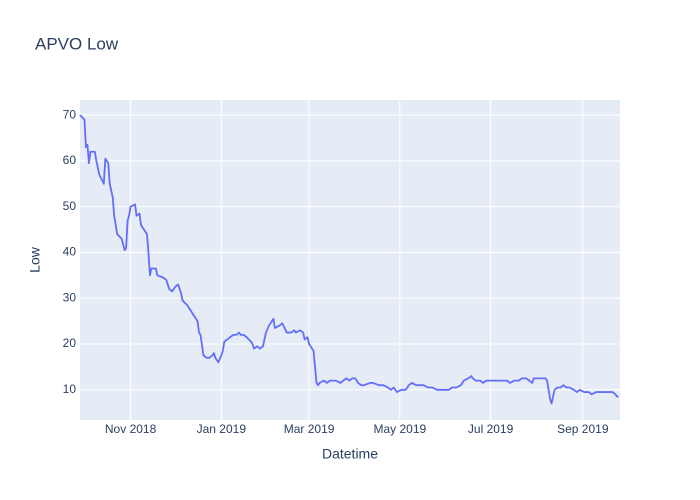 This screenshot has height=500, width=700. What do you see at coordinates (491, 429) in the screenshot?
I see `x-tick-label: Jul 2019` at bounding box center [491, 429].